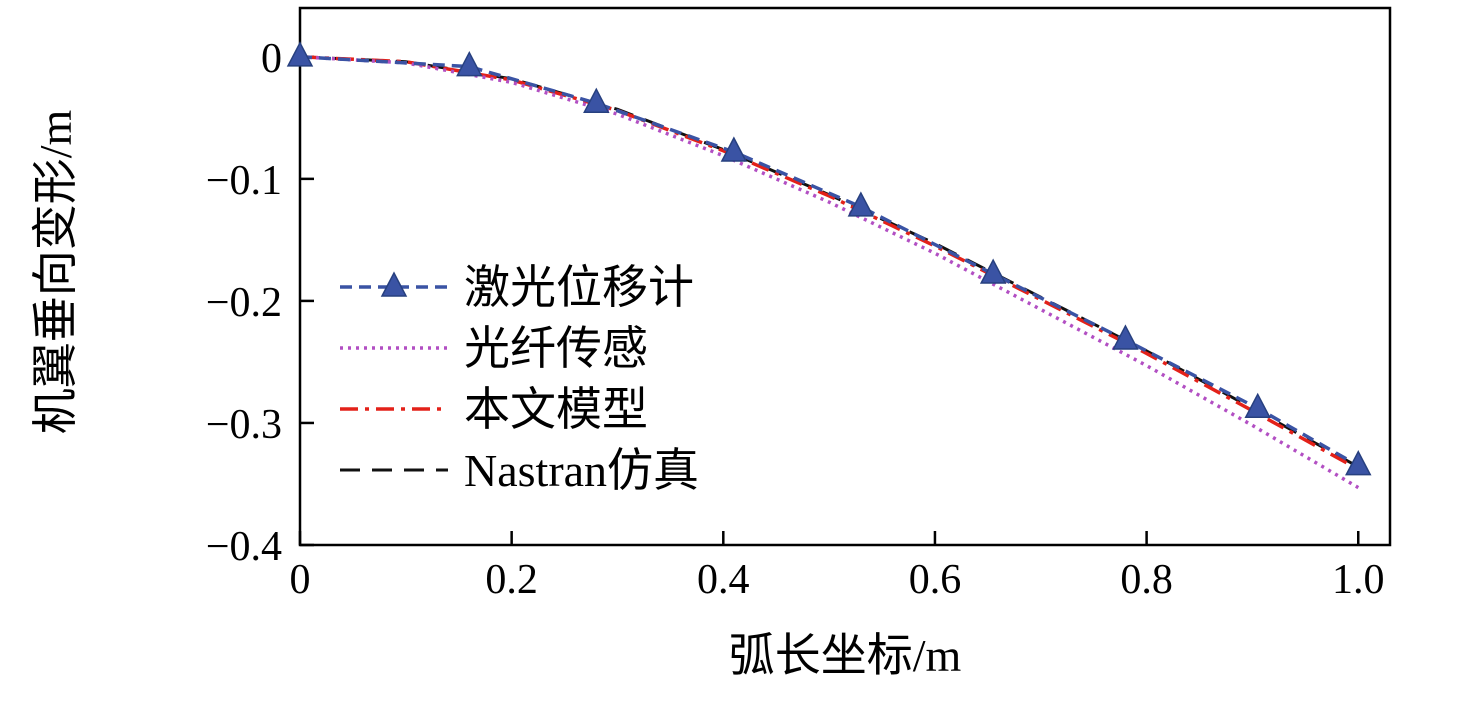 The height and width of the screenshot is (704, 1476). Describe the element at coordinates (935, 580) in the screenshot. I see `x-tick-label: 0.6` at that location.